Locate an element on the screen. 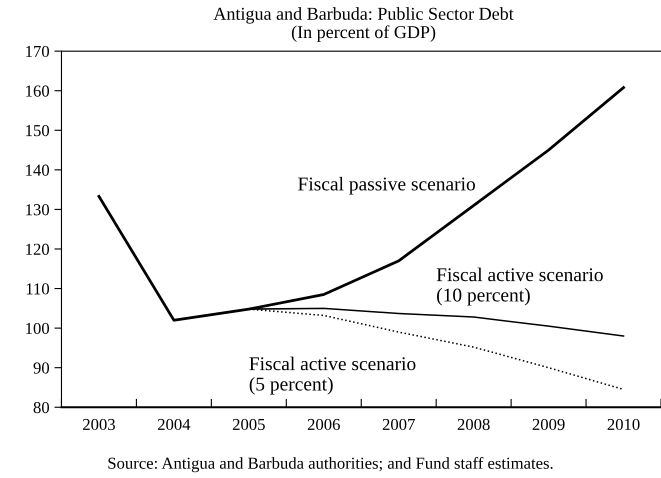 The image size is (661, 478). y-tick-label: 160 is located at coordinates (38, 91).